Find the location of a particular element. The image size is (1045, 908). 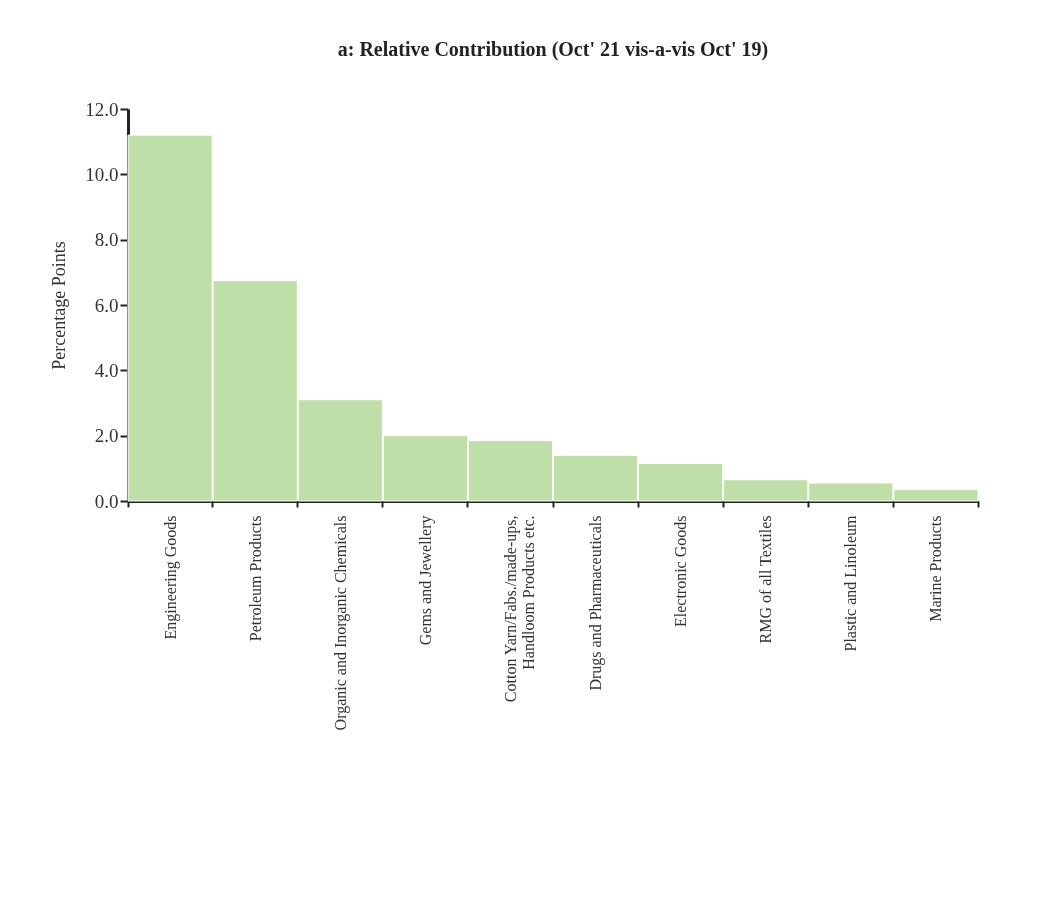

y-tick-label: 10.0 is located at coordinates (102, 174).